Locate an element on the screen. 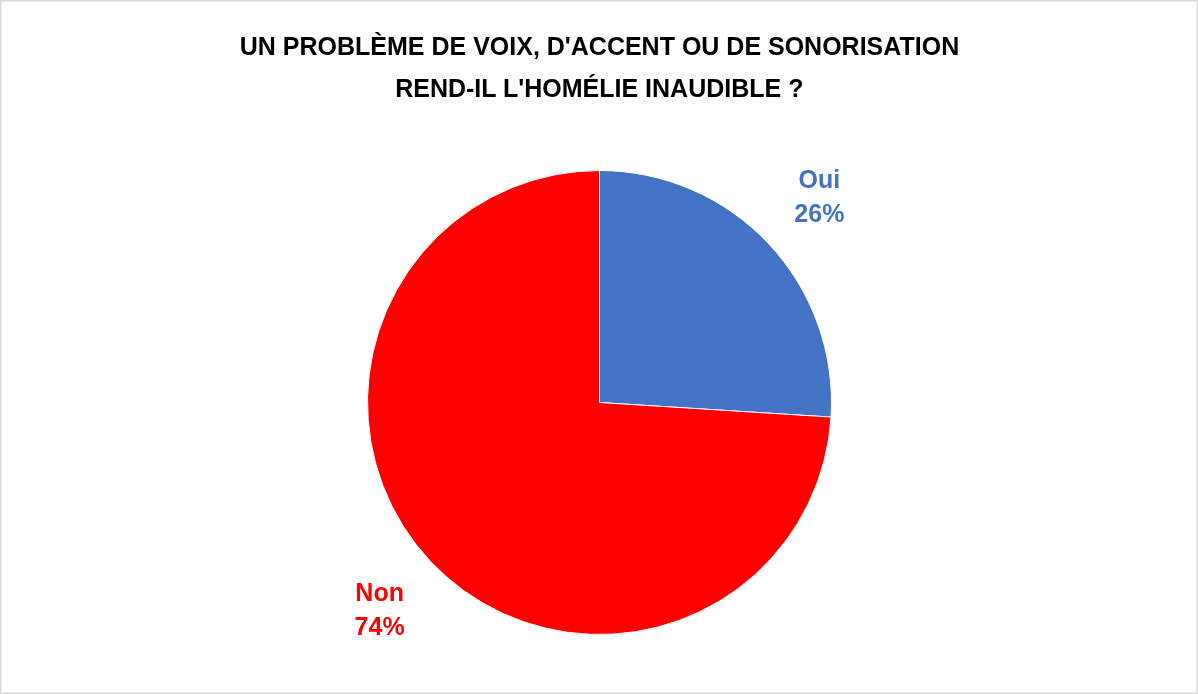 Image resolution: width=1198 pixels, height=694 pixels. slice-label: Oui is located at coordinates (819, 179).